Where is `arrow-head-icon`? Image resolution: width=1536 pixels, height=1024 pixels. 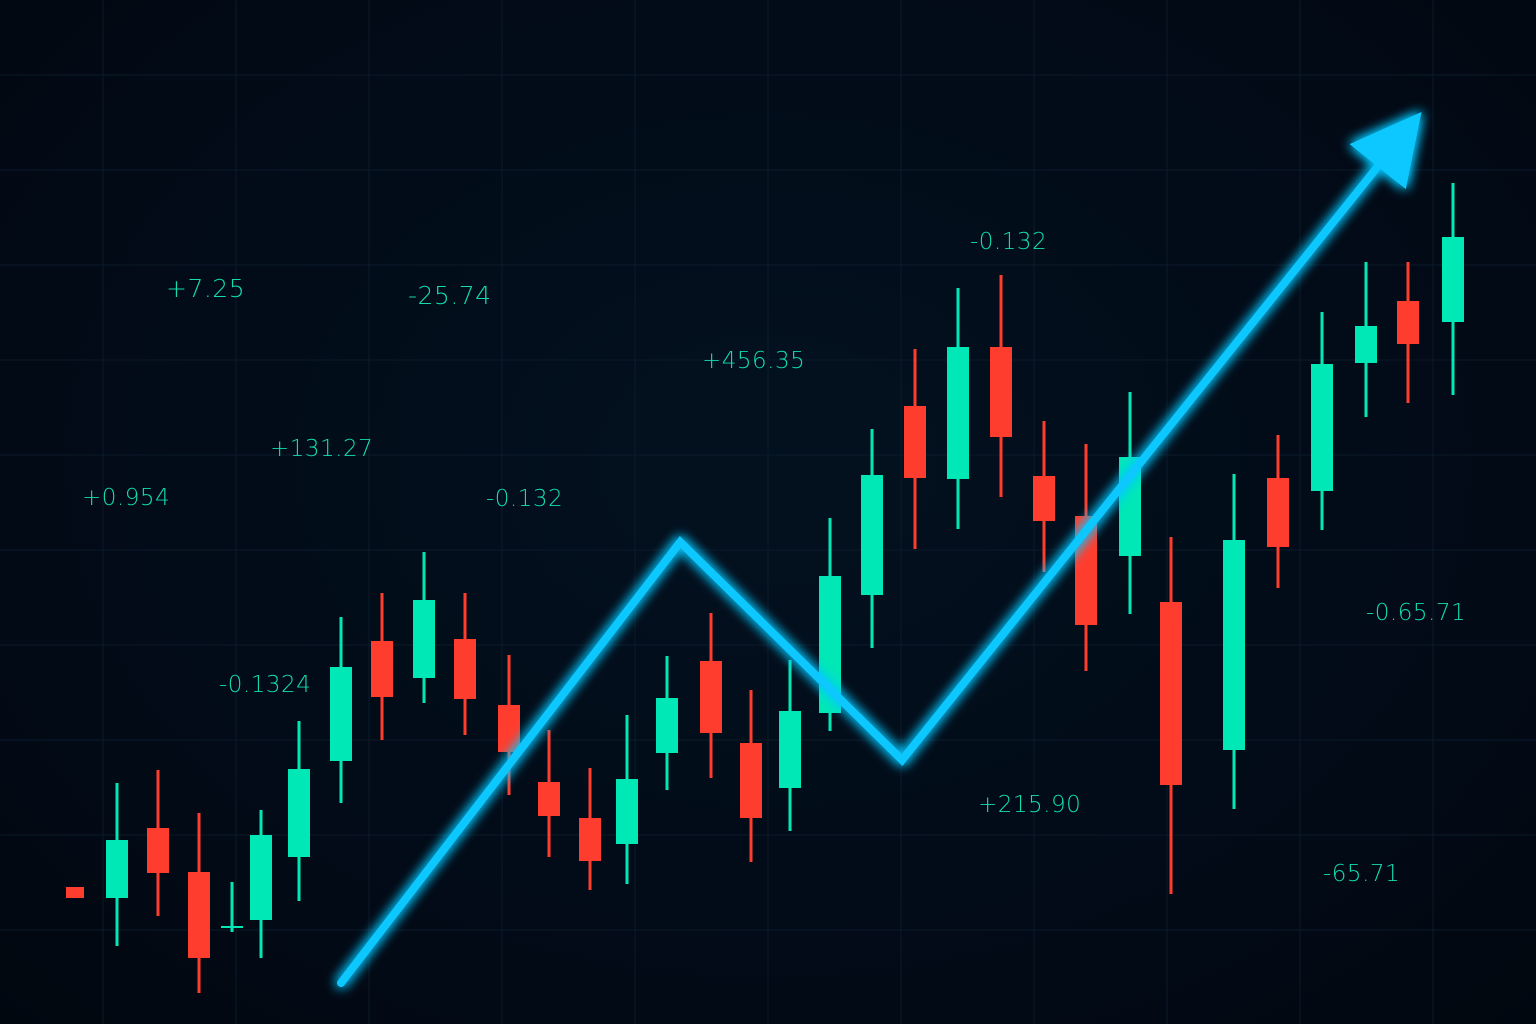 arrow-head-icon is located at coordinates (1385, 151).